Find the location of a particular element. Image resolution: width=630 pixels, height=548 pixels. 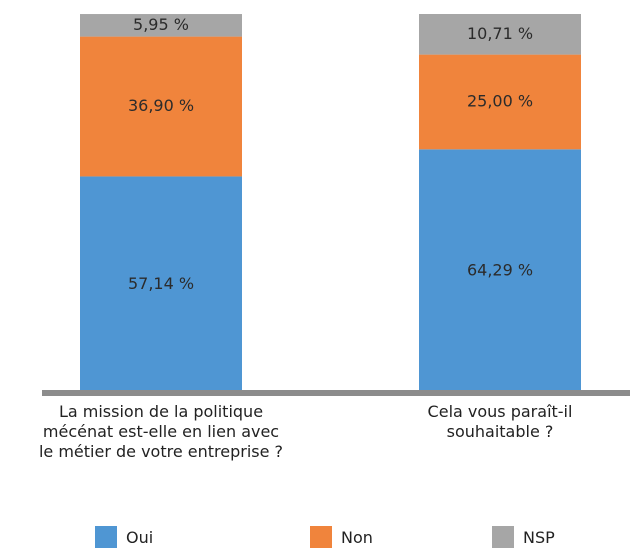

value-label: 10,71 % is located at coordinates (500, 33).